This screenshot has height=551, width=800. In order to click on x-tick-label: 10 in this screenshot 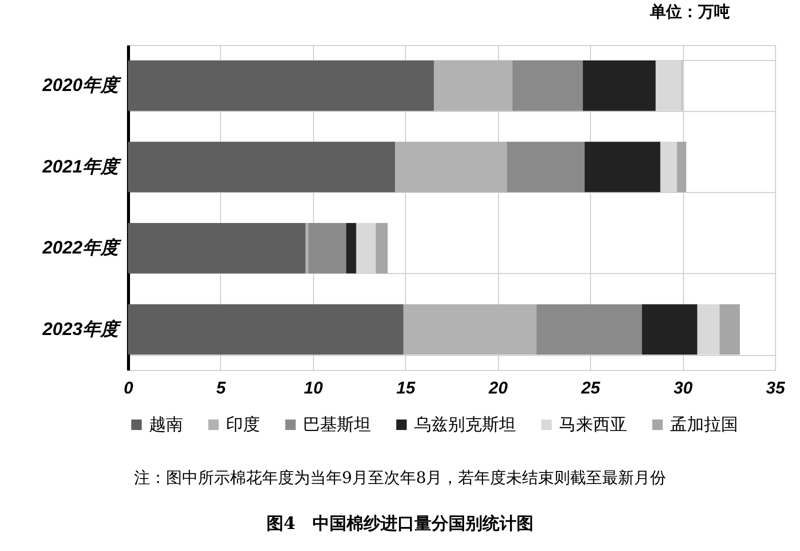, I will do `click(314, 388)`.